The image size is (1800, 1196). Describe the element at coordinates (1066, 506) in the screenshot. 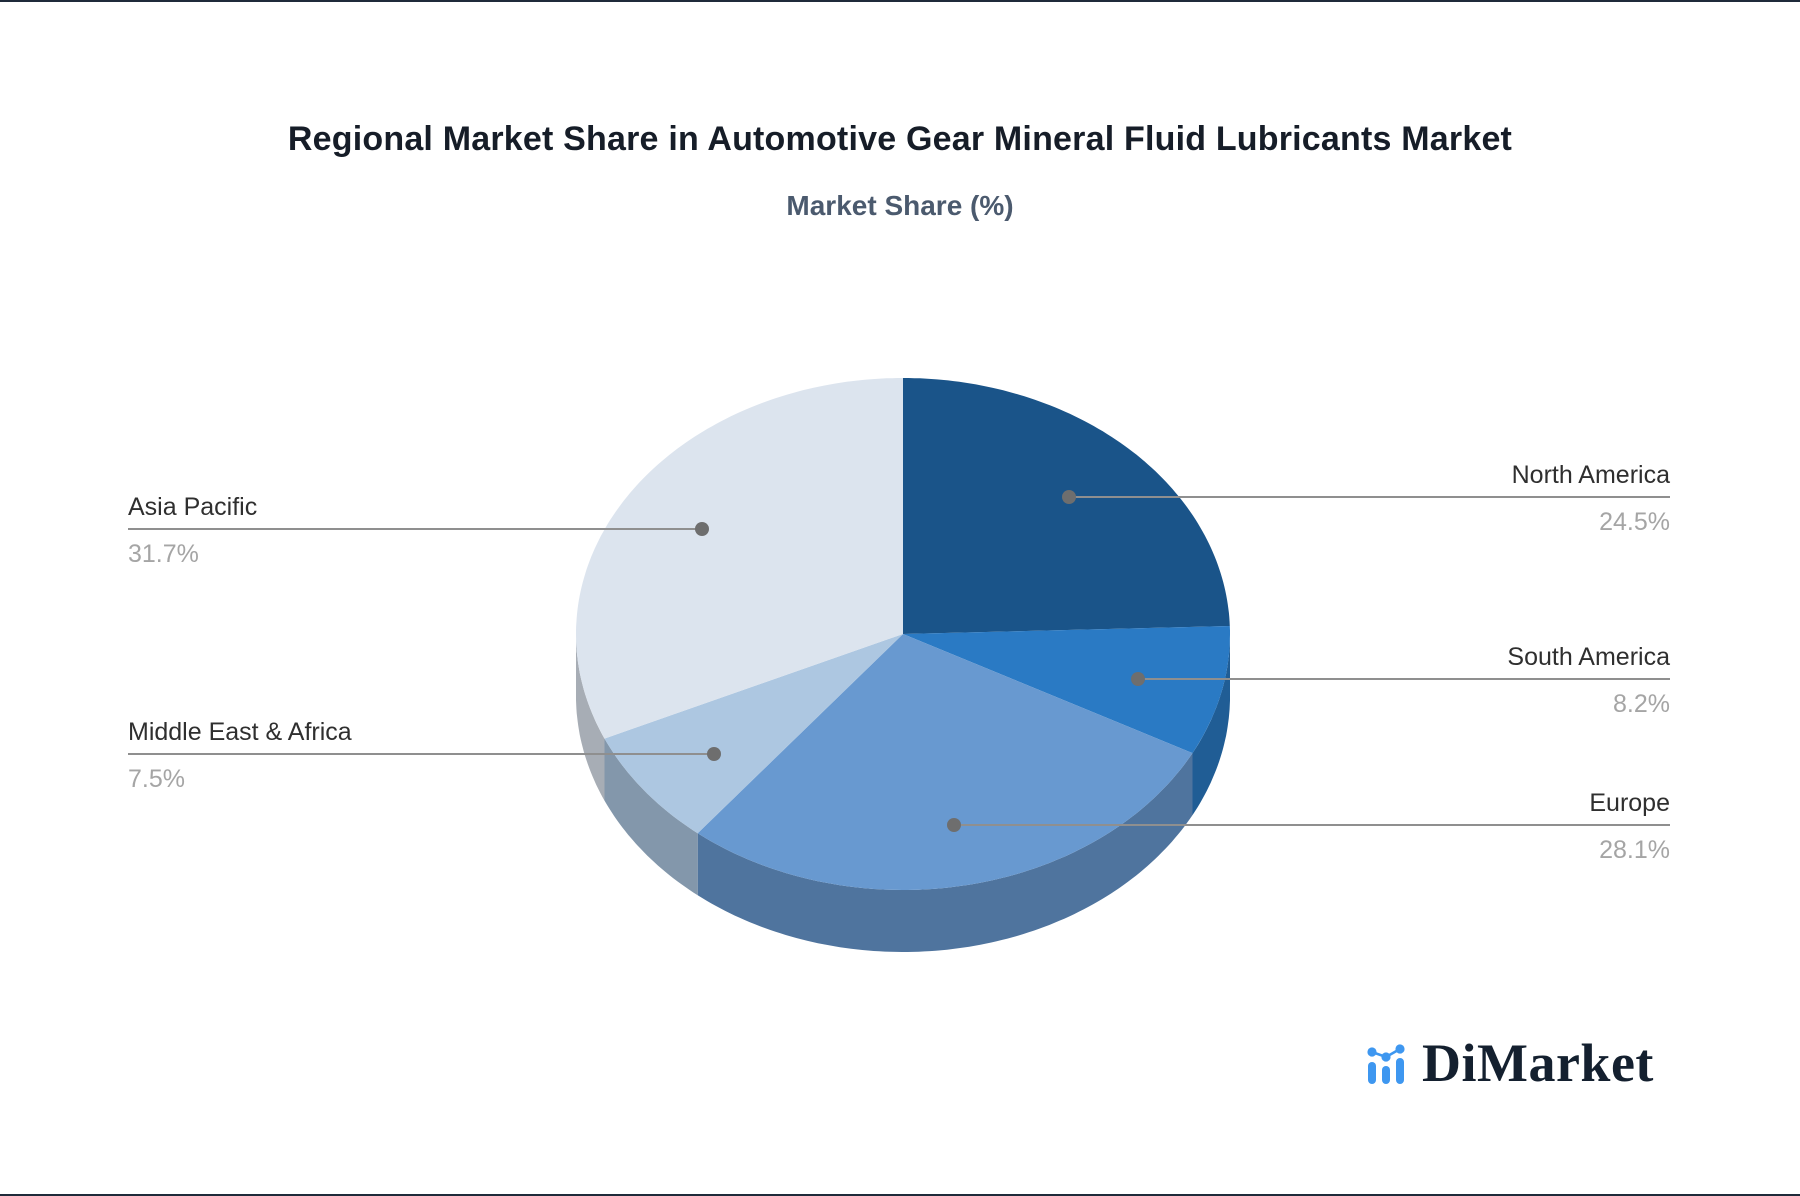

I see `pie-slice-north-america` at that location.